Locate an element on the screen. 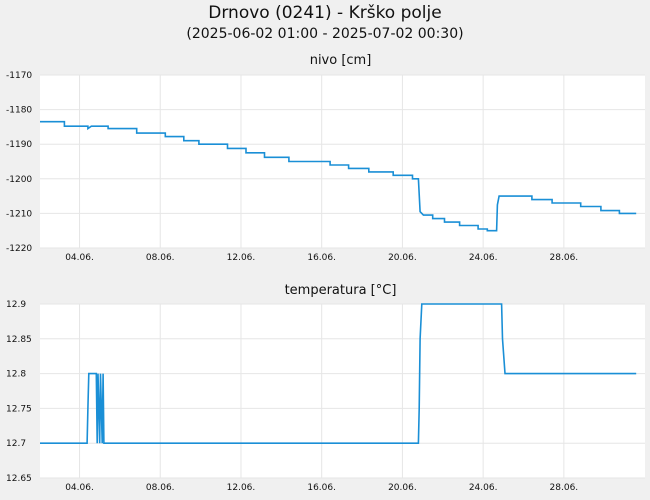 This screenshot has width=650, height=500. panel-title-1: nivo [cm] is located at coordinates (341, 60).